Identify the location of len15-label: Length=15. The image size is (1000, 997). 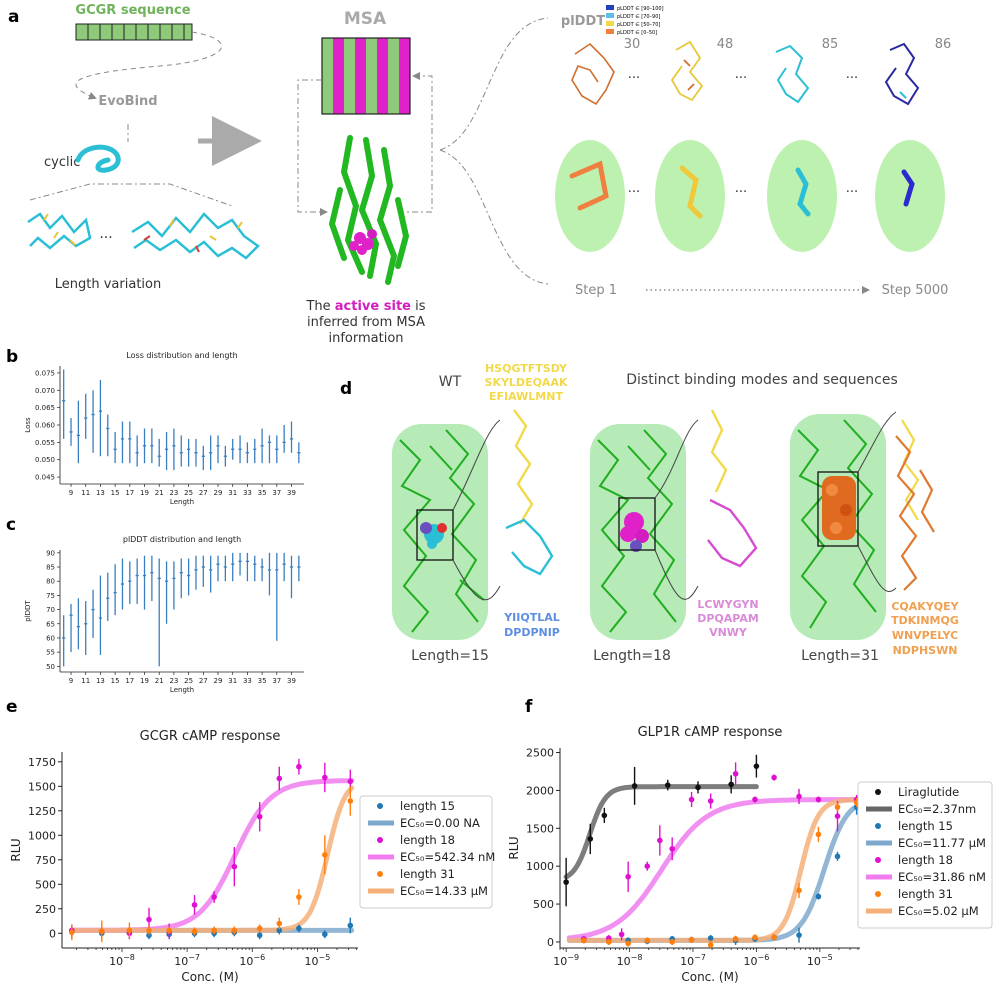
(450, 656).